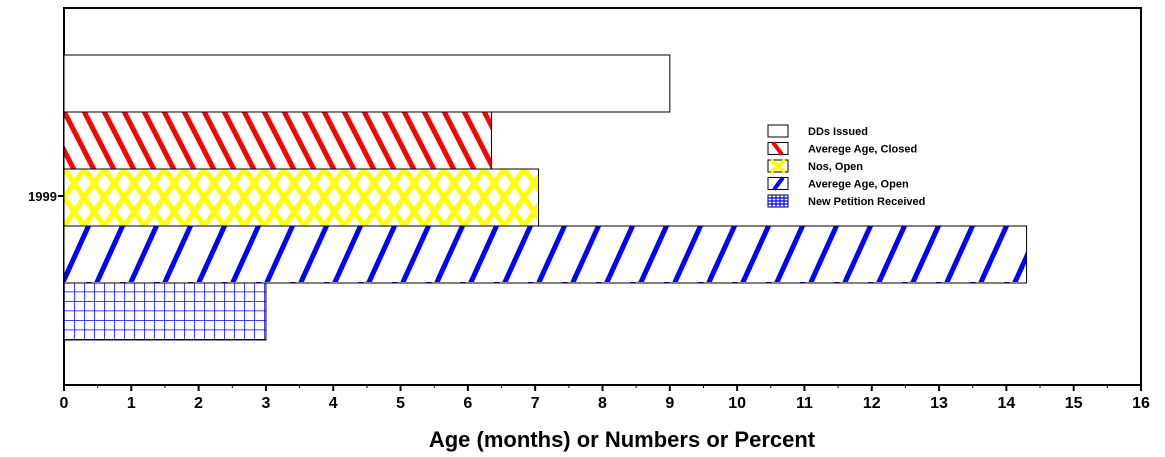 This screenshot has width=1165, height=457. Describe the element at coordinates (939, 403) in the screenshot. I see `x-tick-label: 13` at that location.